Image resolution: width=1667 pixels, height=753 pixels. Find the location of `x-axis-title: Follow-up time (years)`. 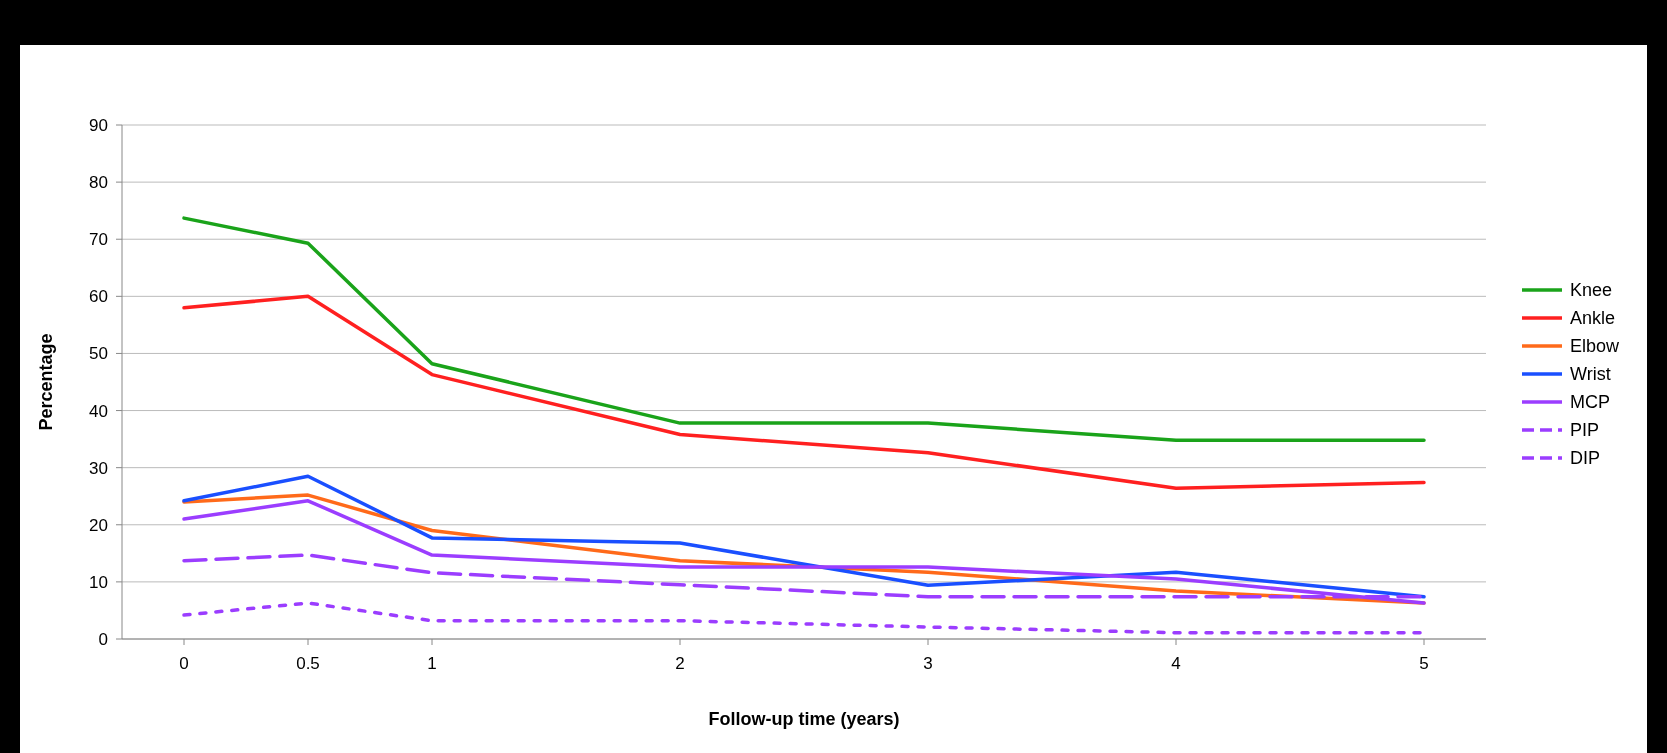

x-axis-title: Follow-up time (years) is located at coordinates (804, 719).